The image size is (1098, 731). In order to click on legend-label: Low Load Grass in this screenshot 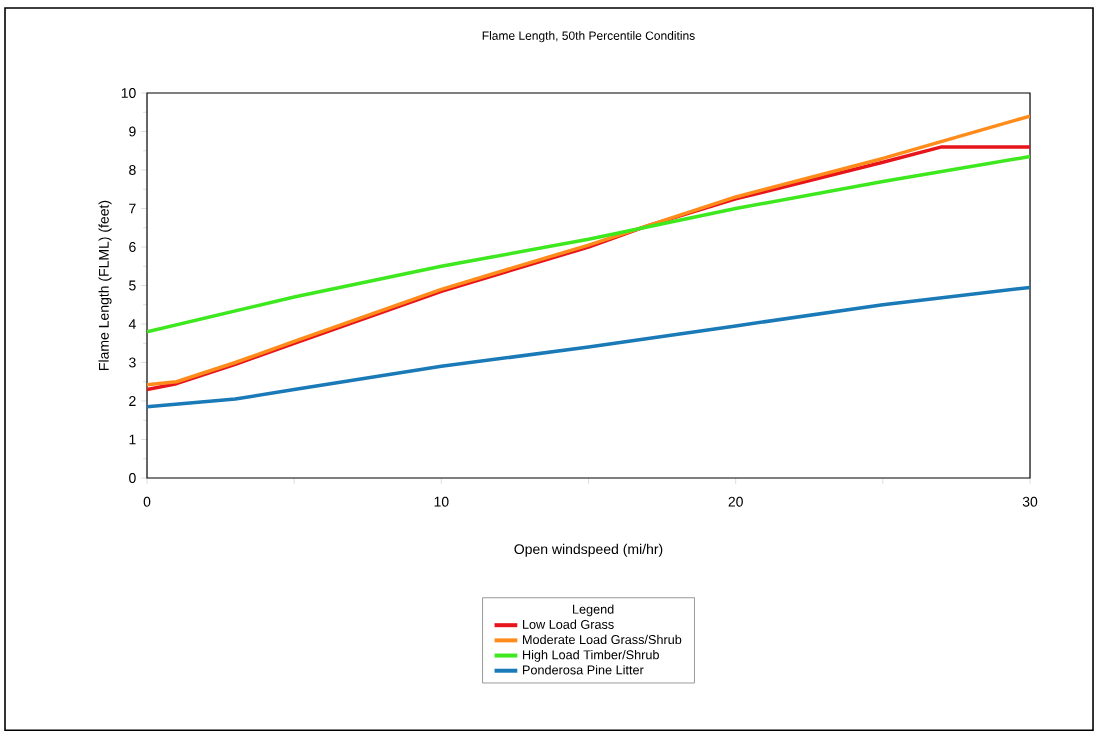, I will do `click(568, 624)`.